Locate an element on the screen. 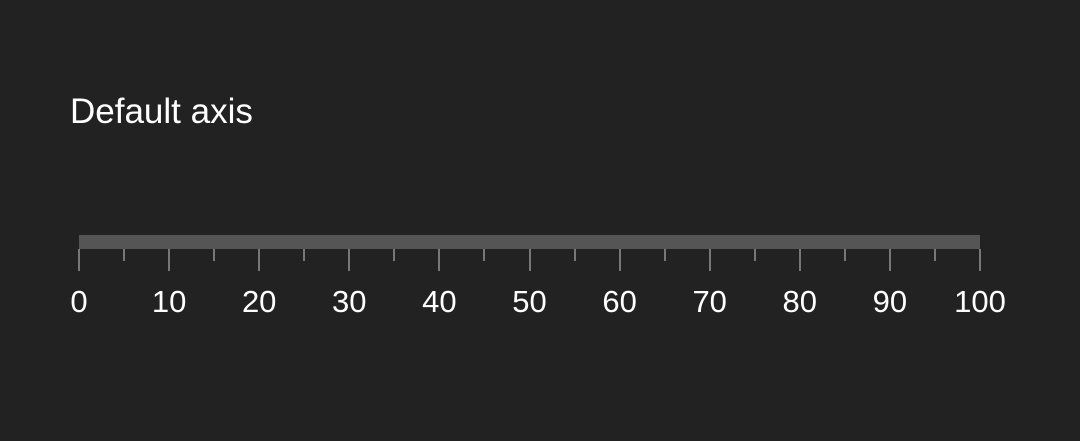  tick-label: 80 is located at coordinates (800, 301).